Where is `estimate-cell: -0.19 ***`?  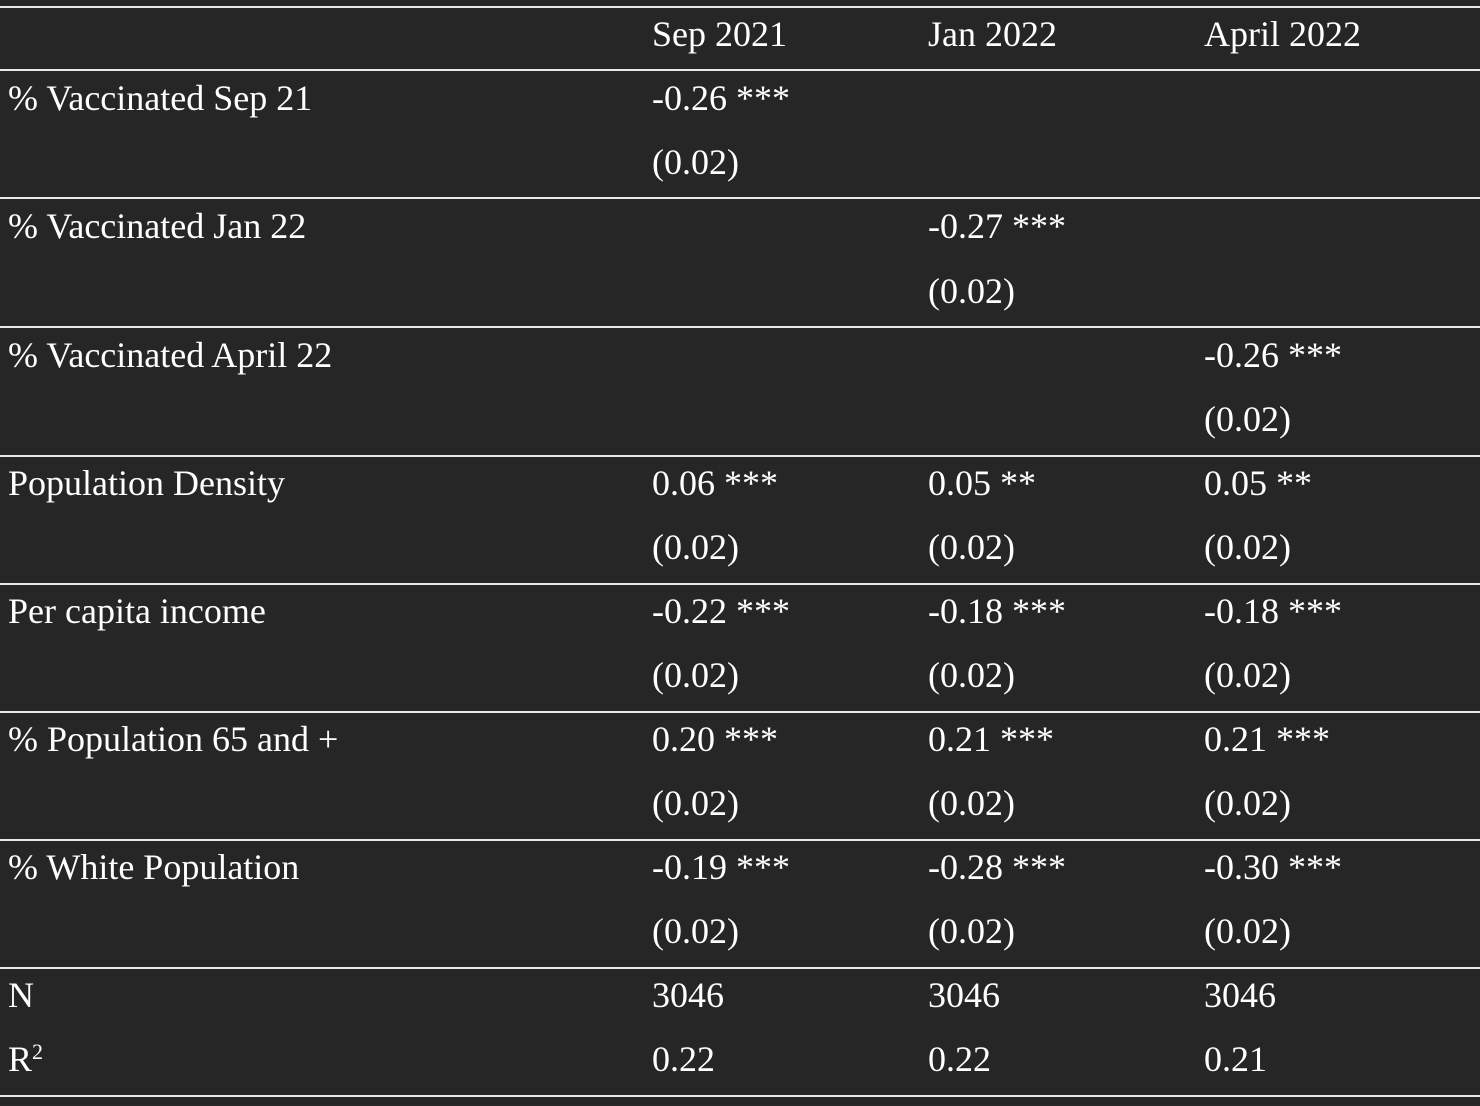
estimate-cell: -0.19 *** is located at coordinates (721, 867).